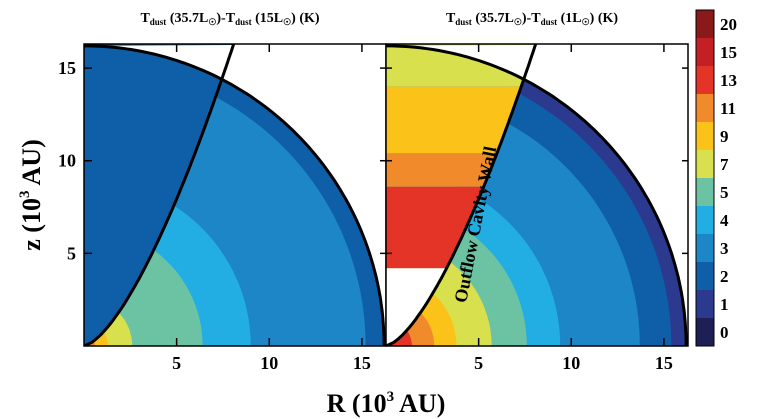 This screenshot has width=772, height=419. What do you see at coordinates (67, 161) in the screenshot?
I see `y-tick-label: 10` at bounding box center [67, 161].